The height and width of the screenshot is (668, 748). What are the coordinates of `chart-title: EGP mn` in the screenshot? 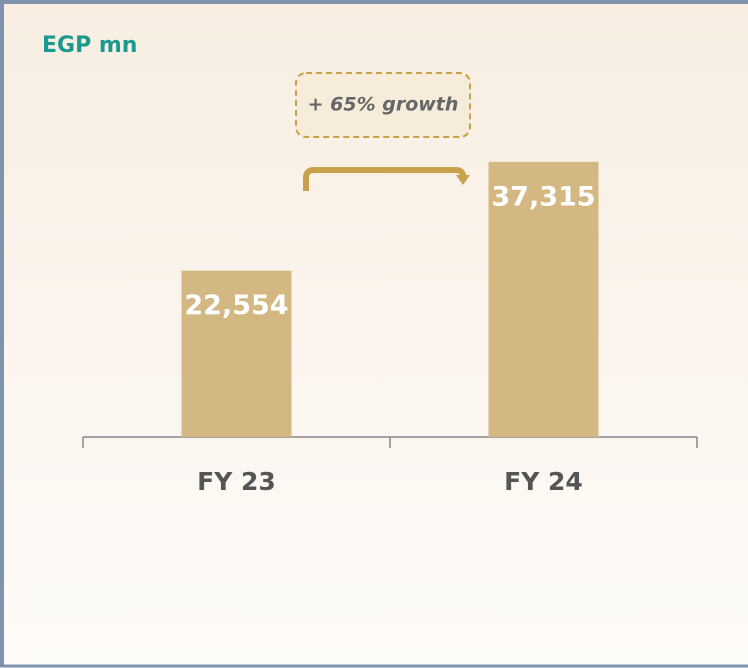 It's located at (89, 45).